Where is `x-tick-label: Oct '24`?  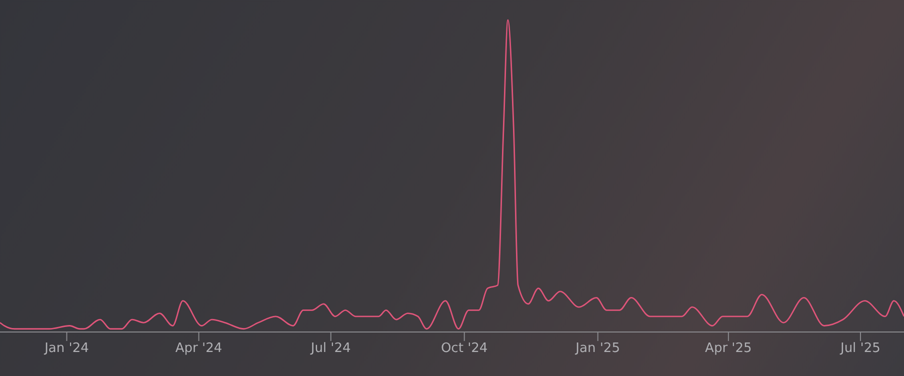
x-tick-label: Oct '24 is located at coordinates (464, 348).